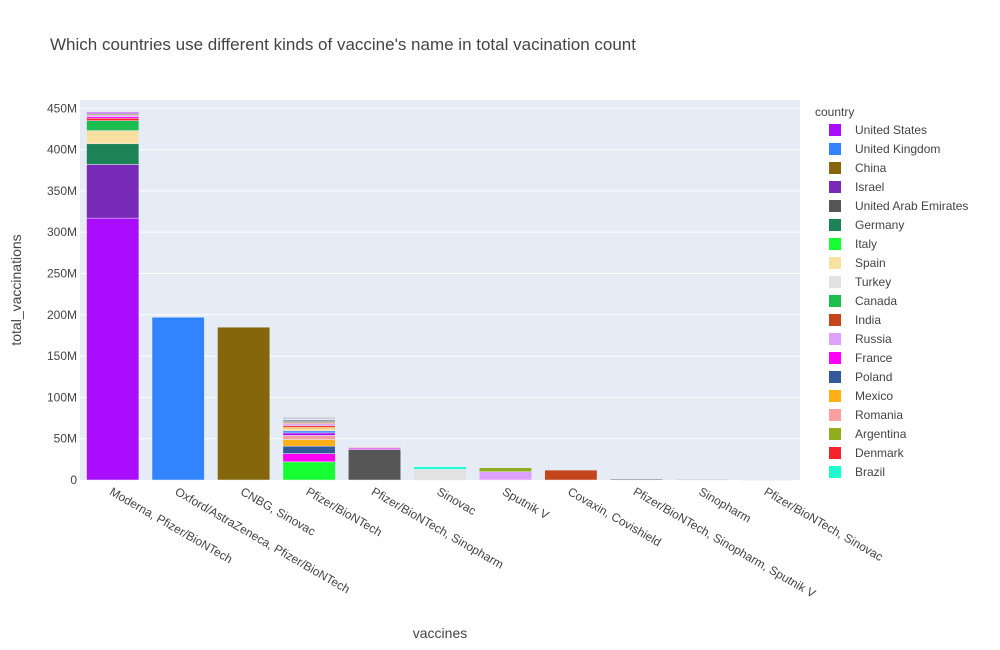  What do you see at coordinates (897, 149) in the screenshot?
I see `legend-item-label: United Kingdom` at bounding box center [897, 149].